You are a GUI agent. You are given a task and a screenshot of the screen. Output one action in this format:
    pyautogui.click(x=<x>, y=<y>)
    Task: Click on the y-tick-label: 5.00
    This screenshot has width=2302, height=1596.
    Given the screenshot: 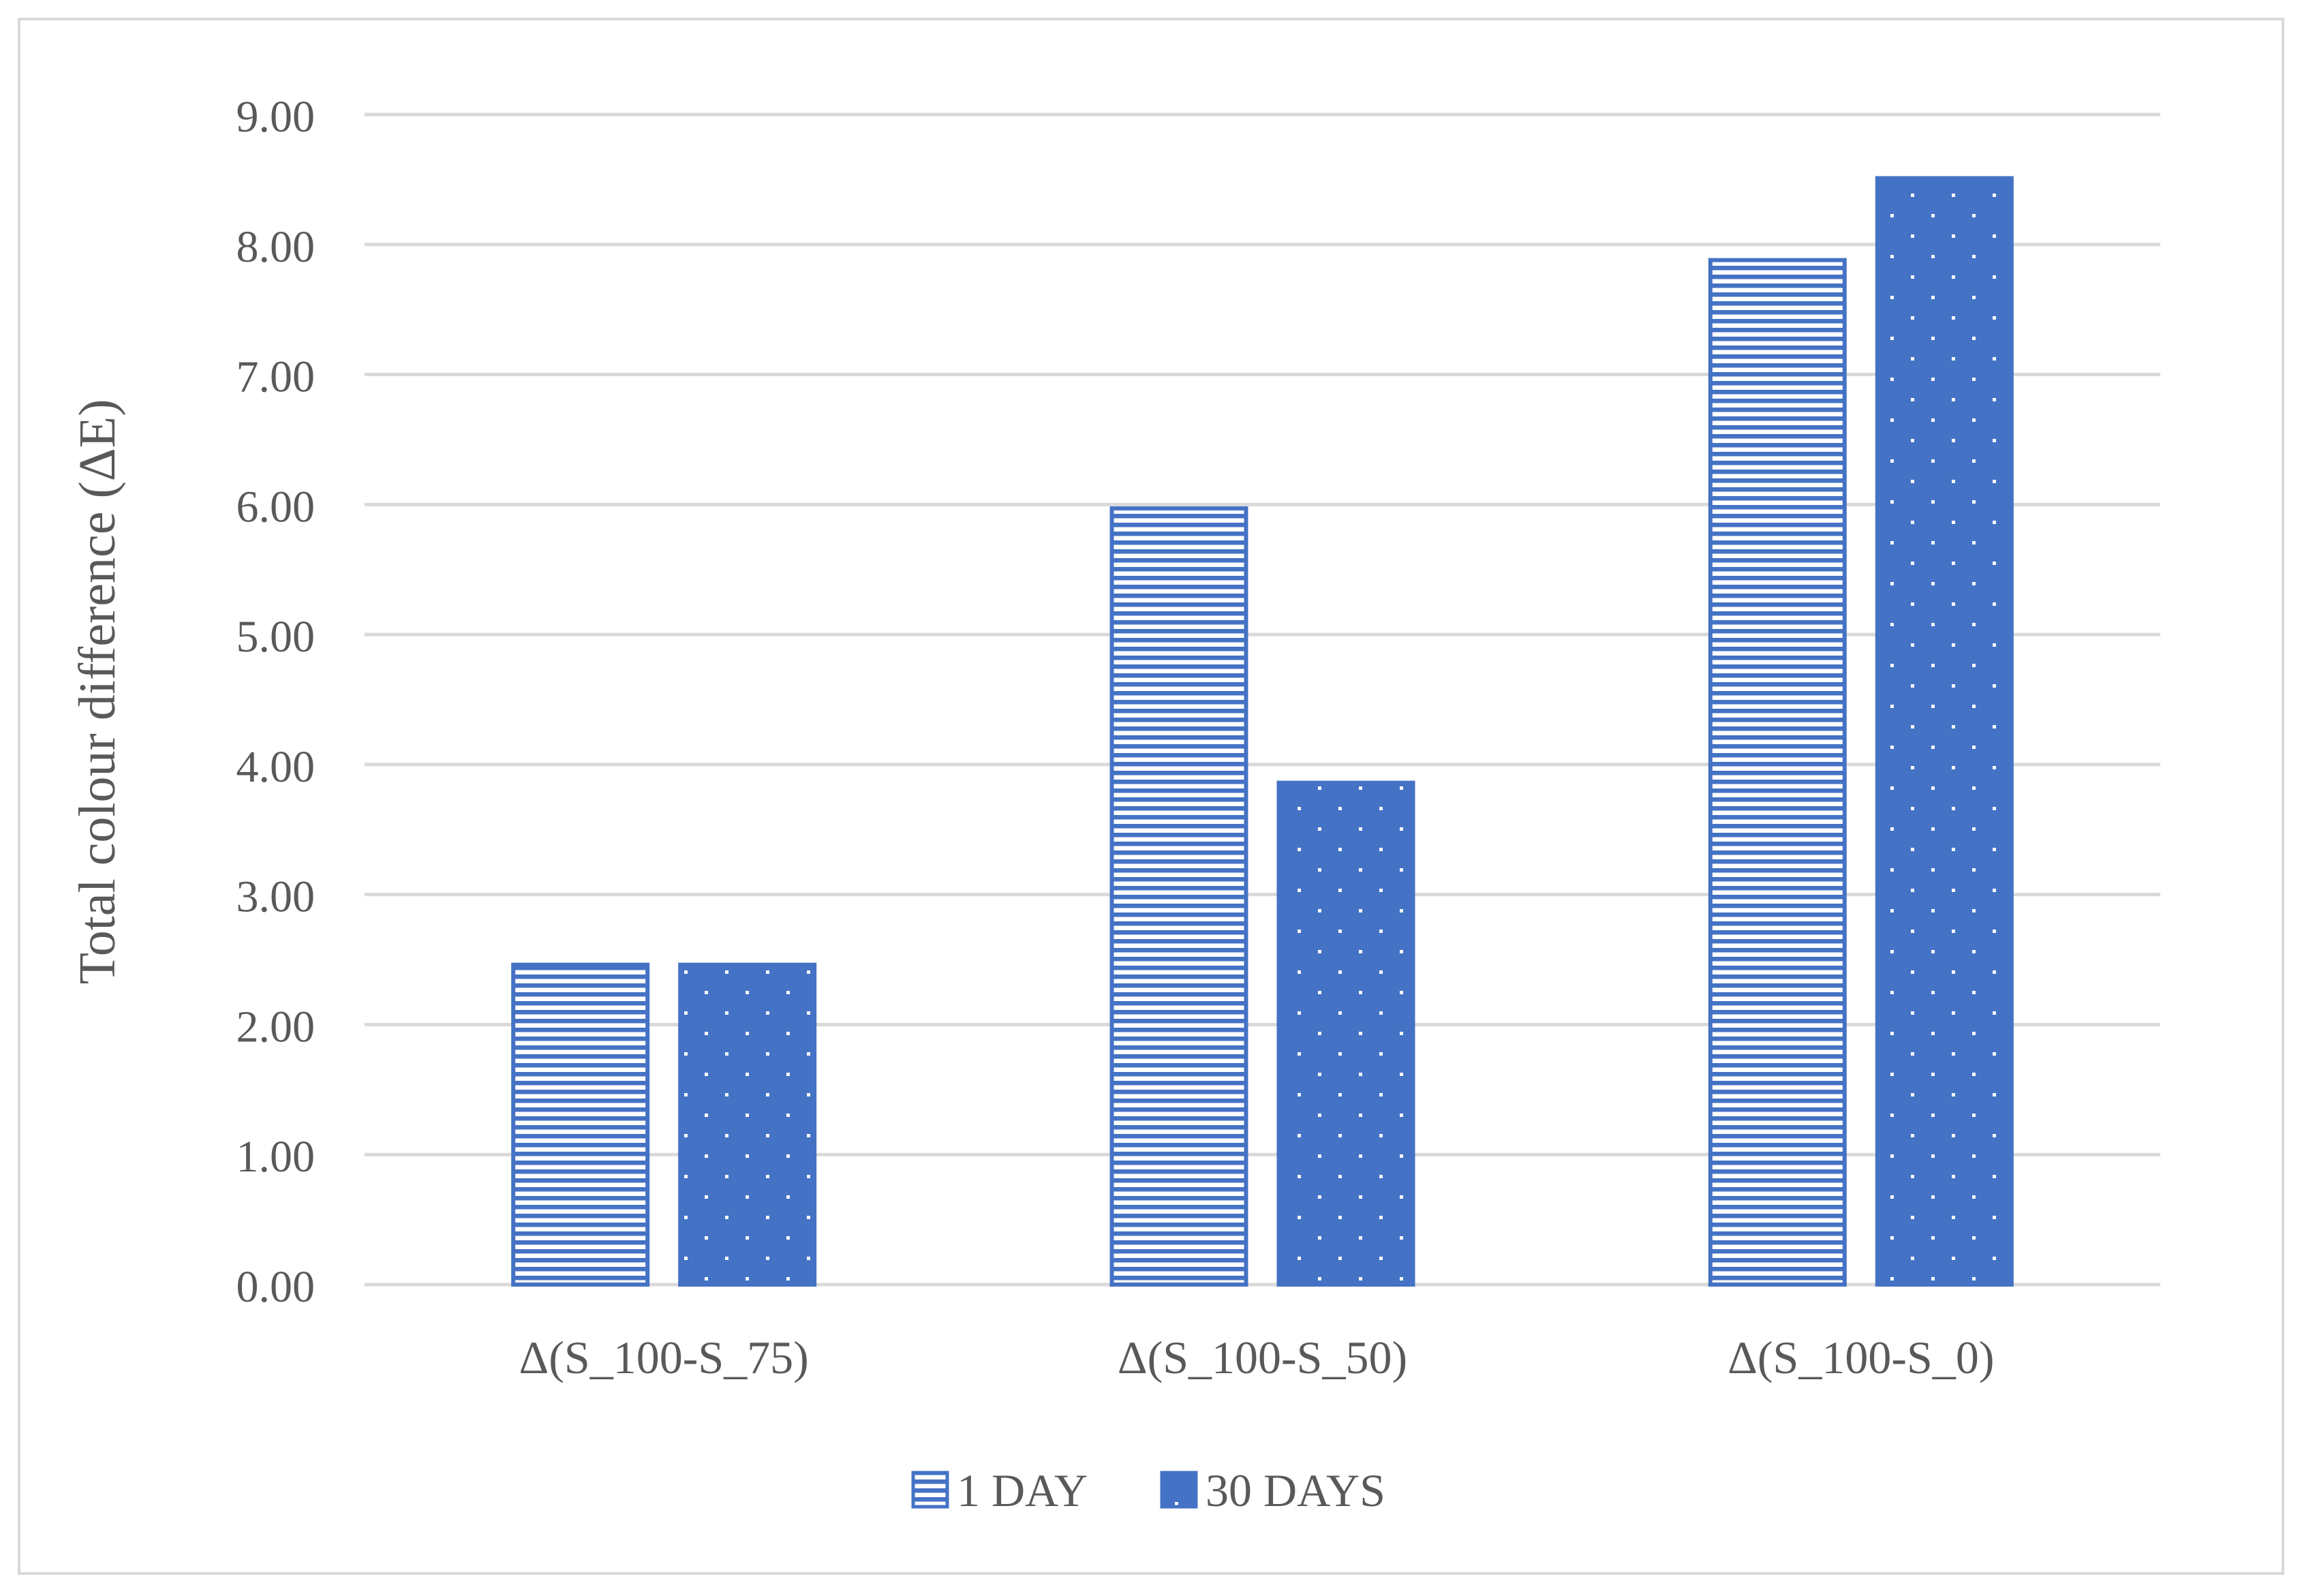 What is the action you would take?
    pyautogui.click(x=276, y=637)
    